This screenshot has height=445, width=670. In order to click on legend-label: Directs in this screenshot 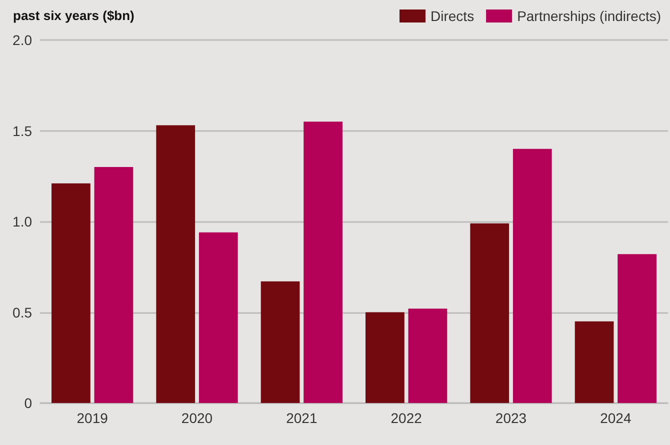, I will do `click(452, 16)`.